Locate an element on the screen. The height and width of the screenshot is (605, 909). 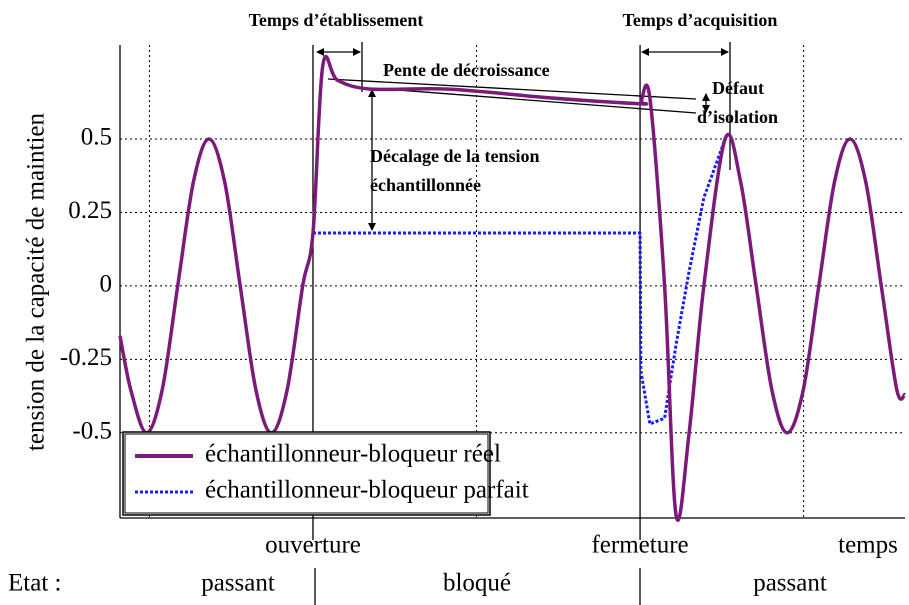
legend-box is located at coordinates (306, 473).